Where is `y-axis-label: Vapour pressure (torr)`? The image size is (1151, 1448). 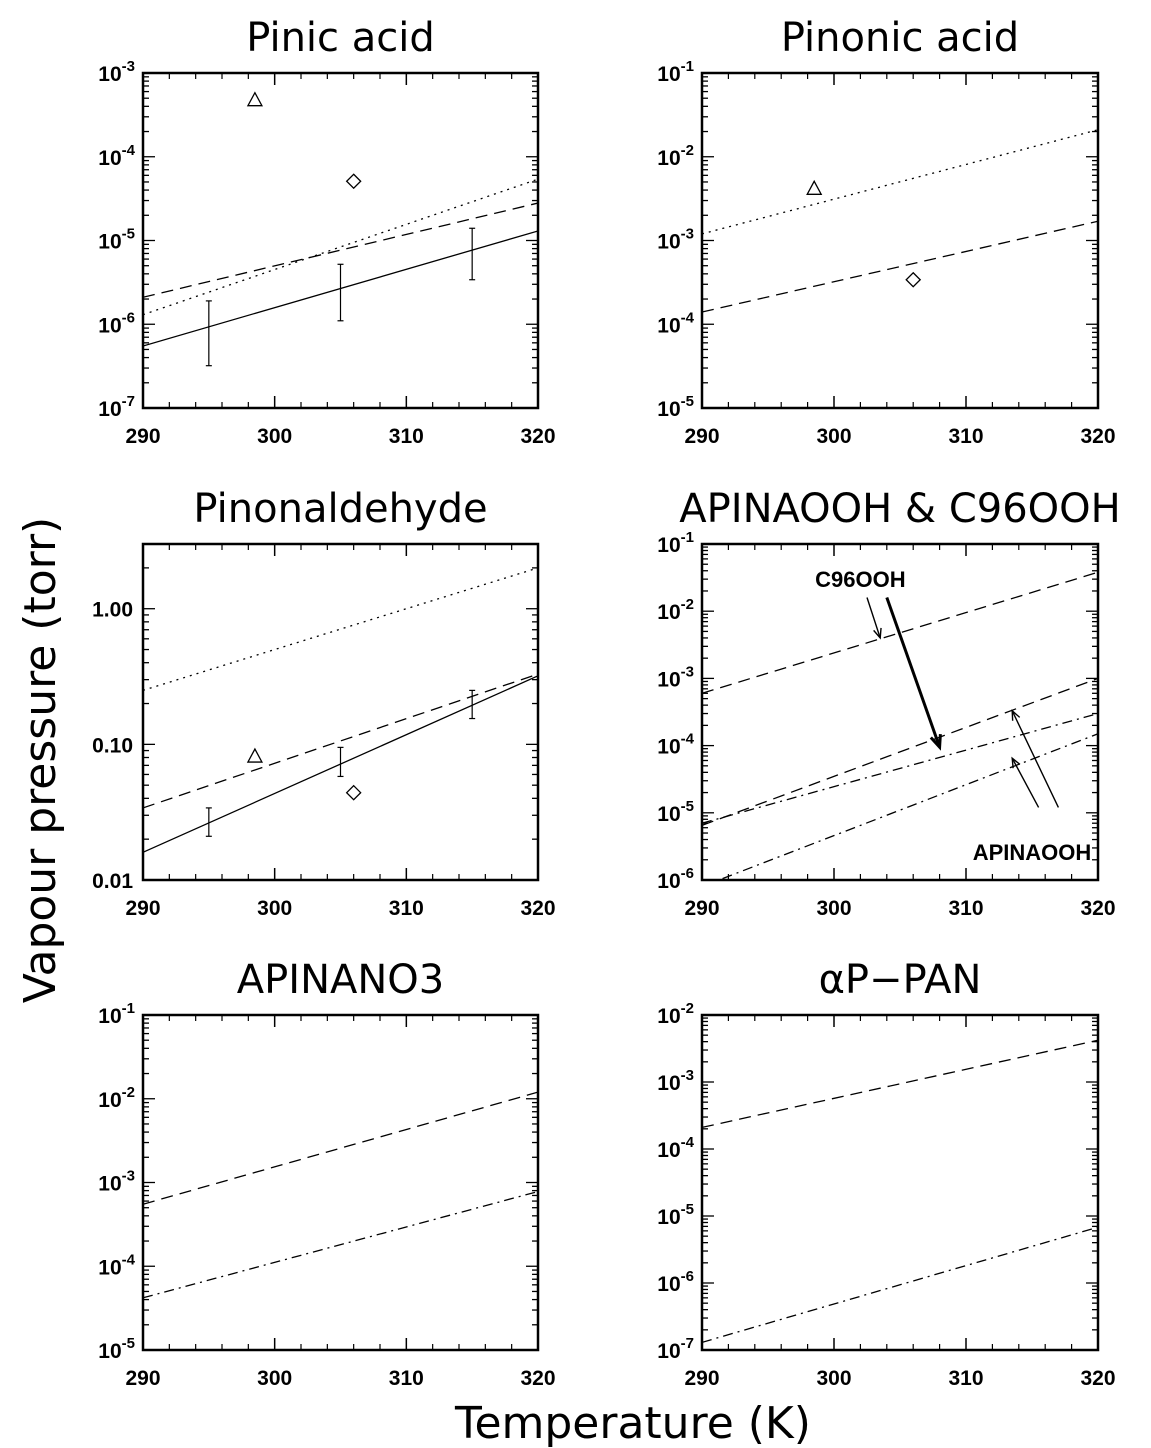 y-axis-label: Vapour pressure (torr) is located at coordinates (40, 760).